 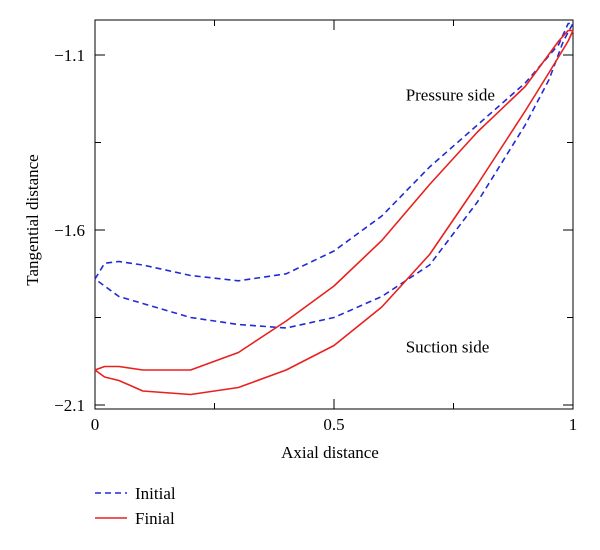 What do you see at coordinates (450, 221) in the screenshot?
I see `annotation-layer: Pressure side Suction side` at bounding box center [450, 221].